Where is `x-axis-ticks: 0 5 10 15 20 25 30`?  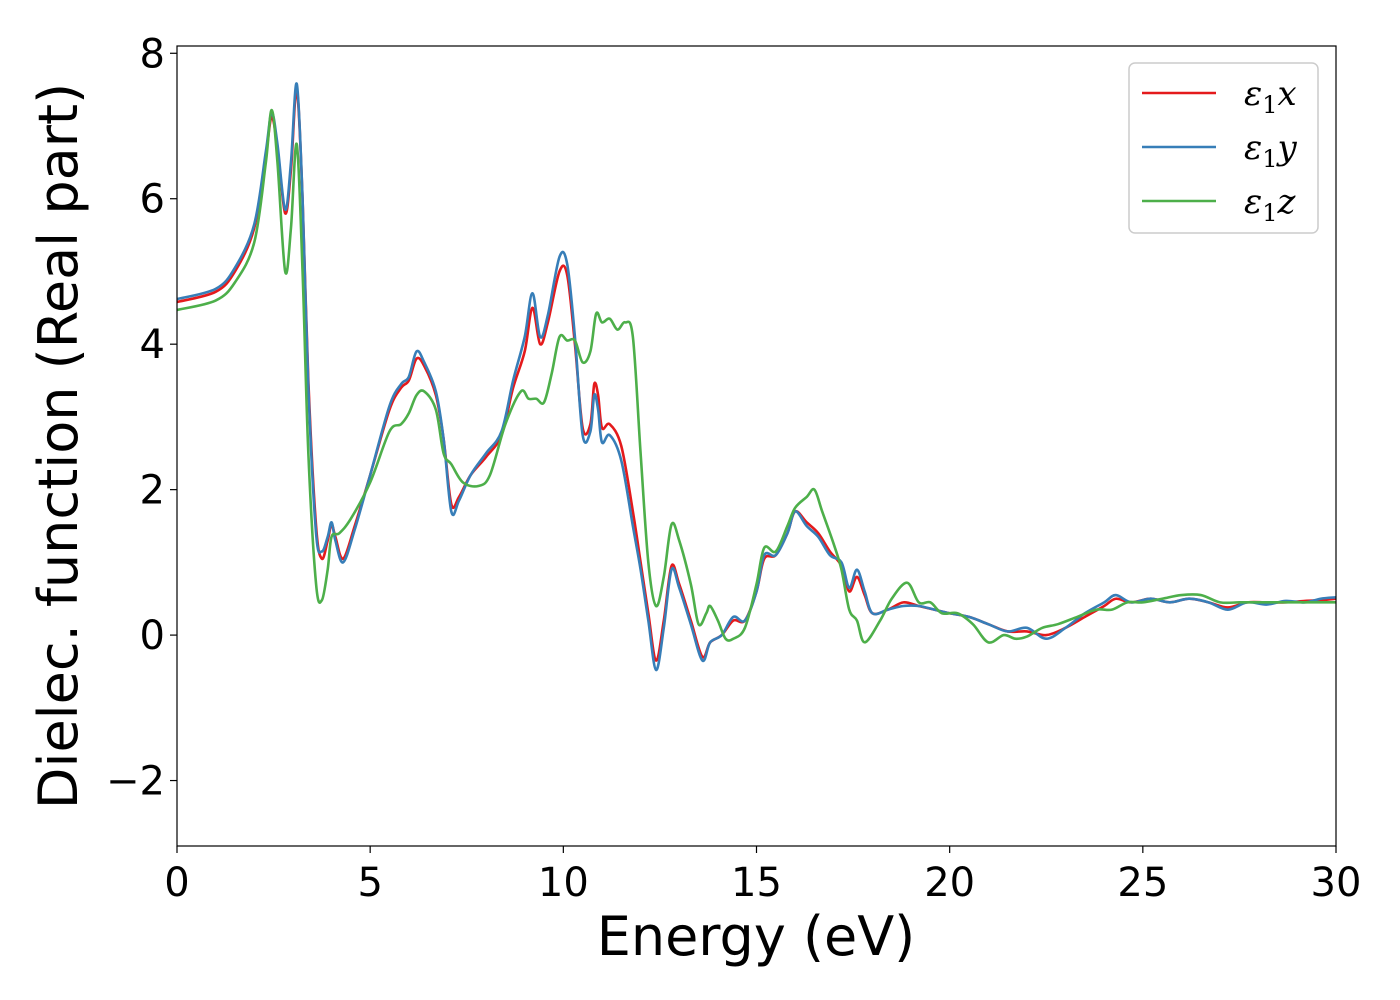 x-axis-ticks: 0 5 10 15 20 25 30 is located at coordinates (762, 876).